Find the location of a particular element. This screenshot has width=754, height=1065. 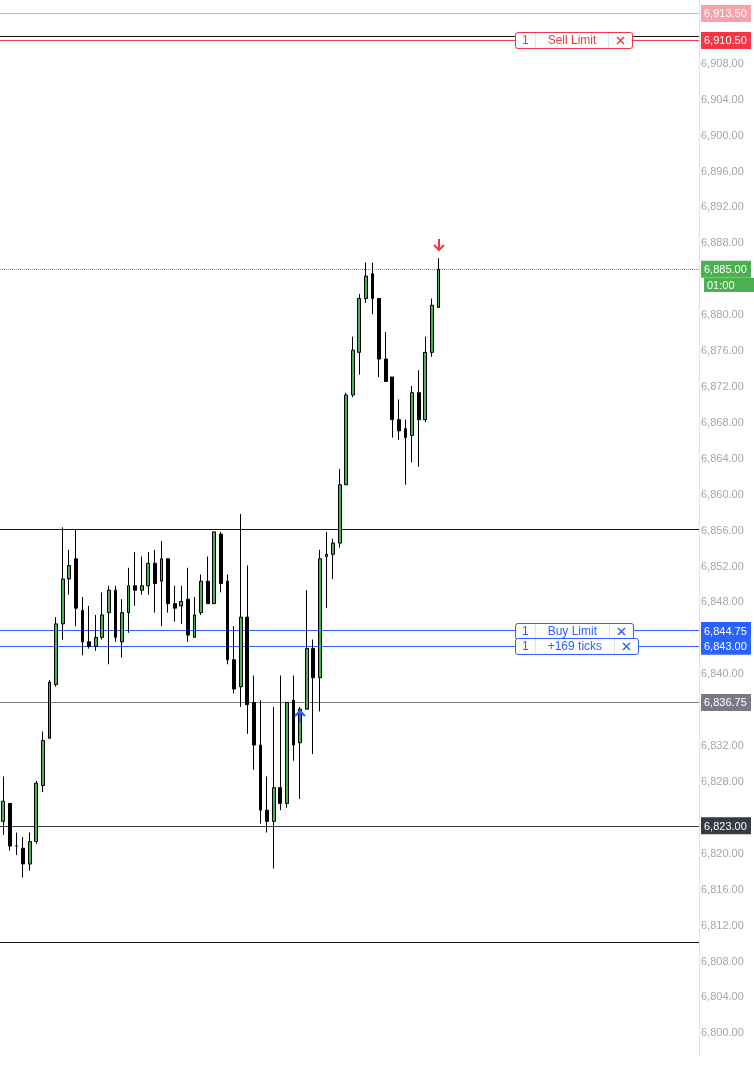

y-tick-label: 6,868.00 is located at coordinates (722, 421).